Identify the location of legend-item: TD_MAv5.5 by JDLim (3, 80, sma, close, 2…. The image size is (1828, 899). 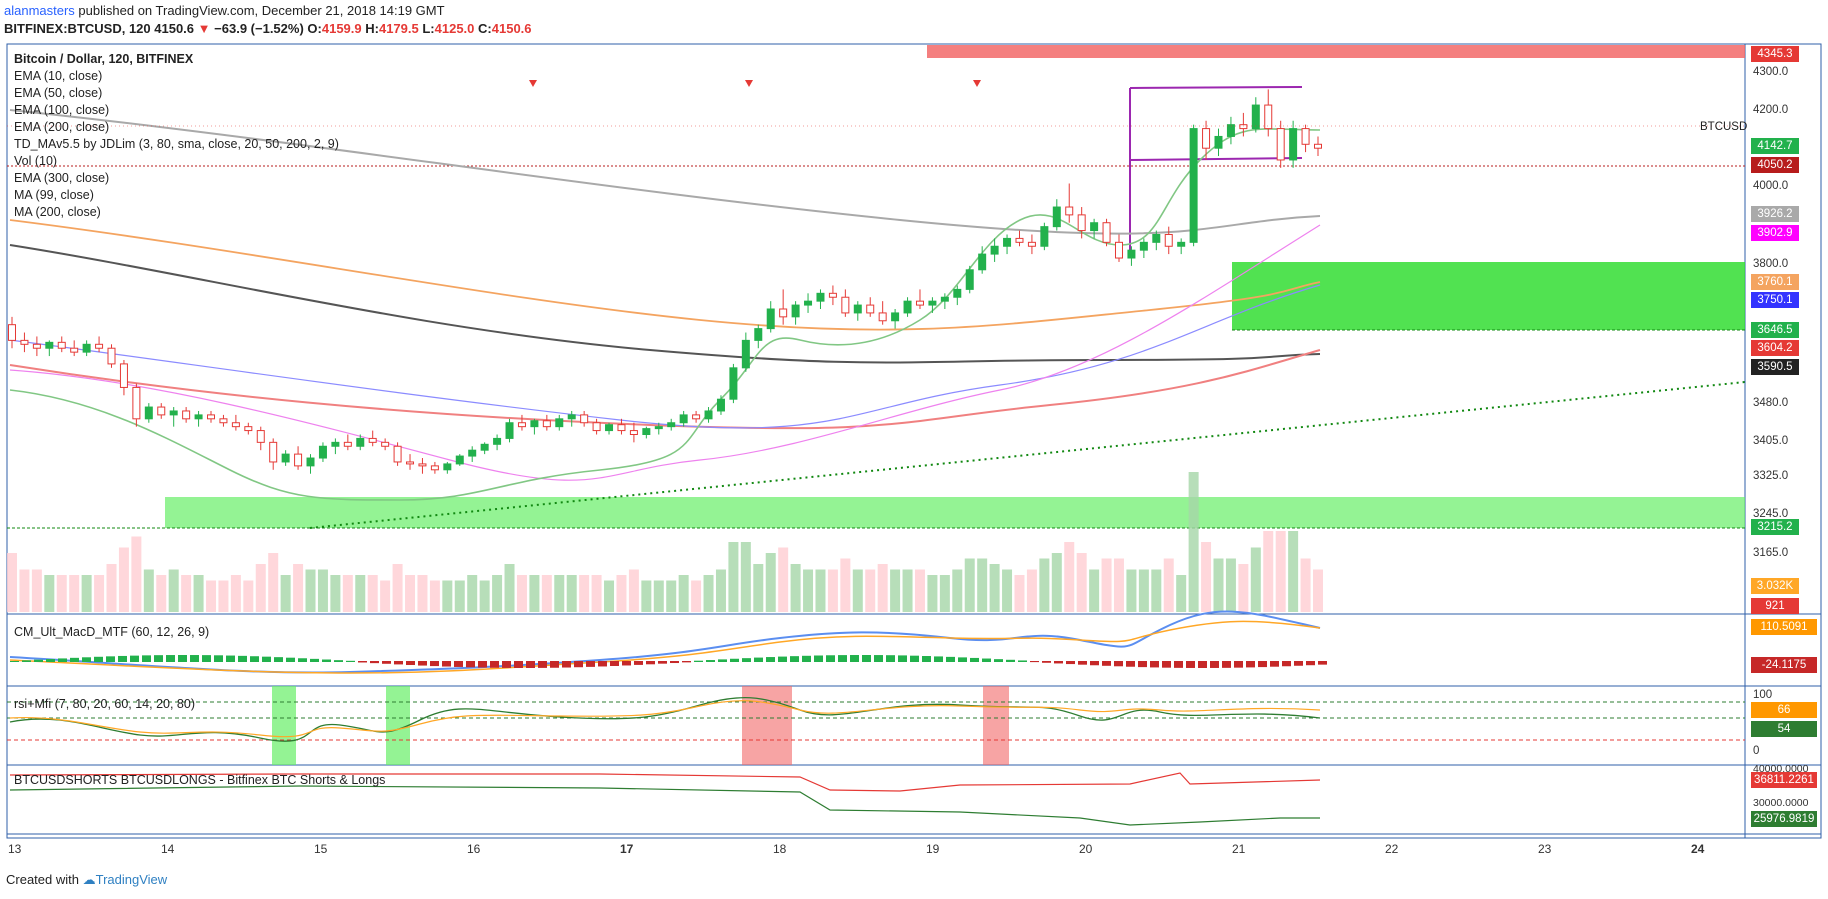
(176, 144).